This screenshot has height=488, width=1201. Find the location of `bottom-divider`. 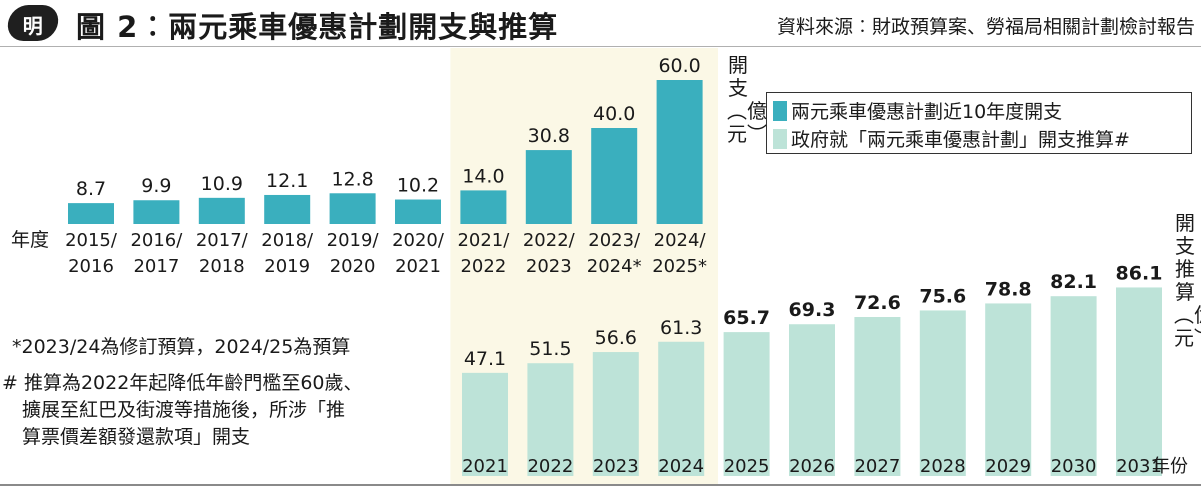

bottom-divider is located at coordinates (600, 485).